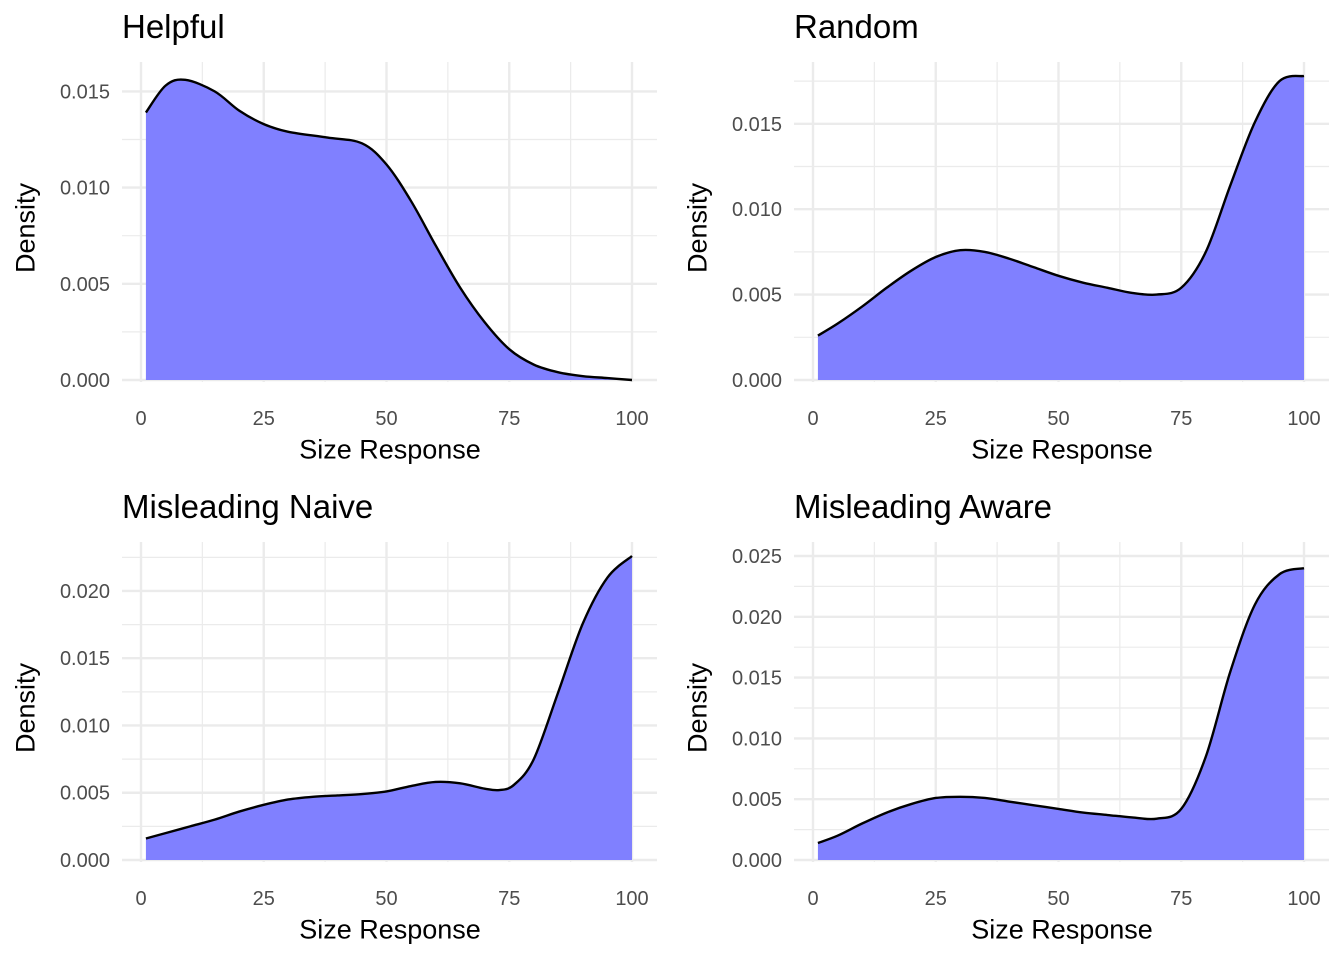  Describe the element at coordinates (856, 26) in the screenshot. I see `panel-title: Random` at that location.